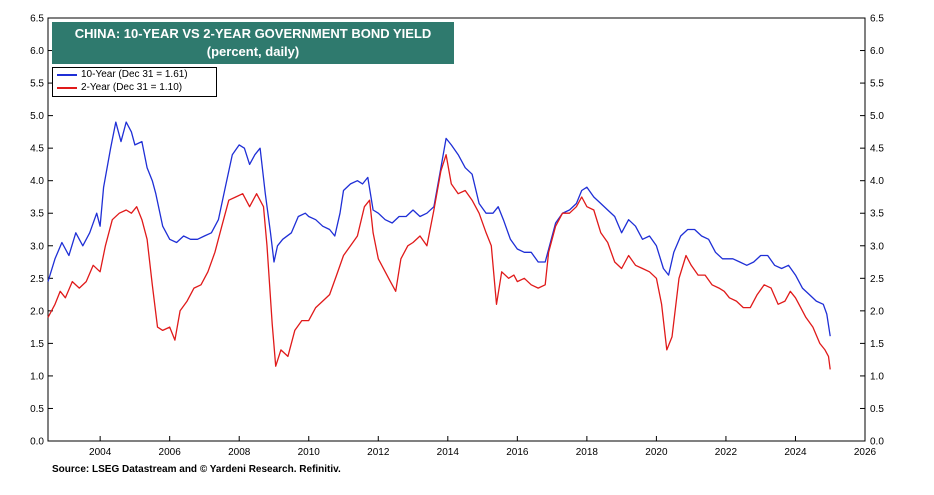 This screenshot has height=495, width=934. Describe the element at coordinates (37, 442) in the screenshot. I see `y-tick-label-left: 0.0` at that location.